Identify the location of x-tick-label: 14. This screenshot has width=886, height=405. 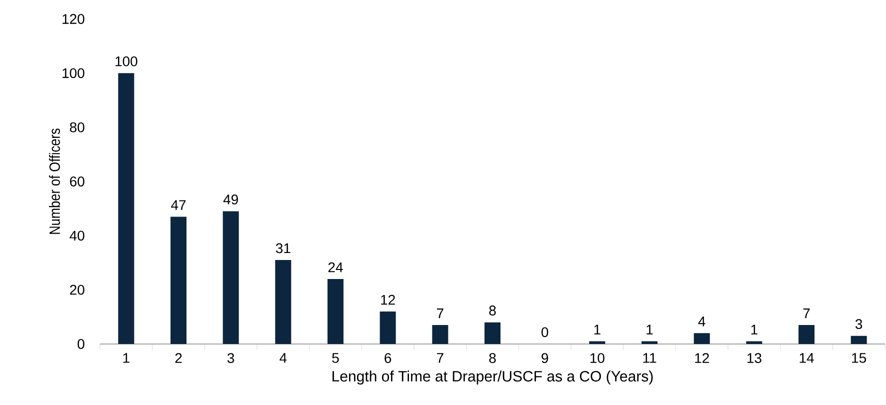
(807, 358).